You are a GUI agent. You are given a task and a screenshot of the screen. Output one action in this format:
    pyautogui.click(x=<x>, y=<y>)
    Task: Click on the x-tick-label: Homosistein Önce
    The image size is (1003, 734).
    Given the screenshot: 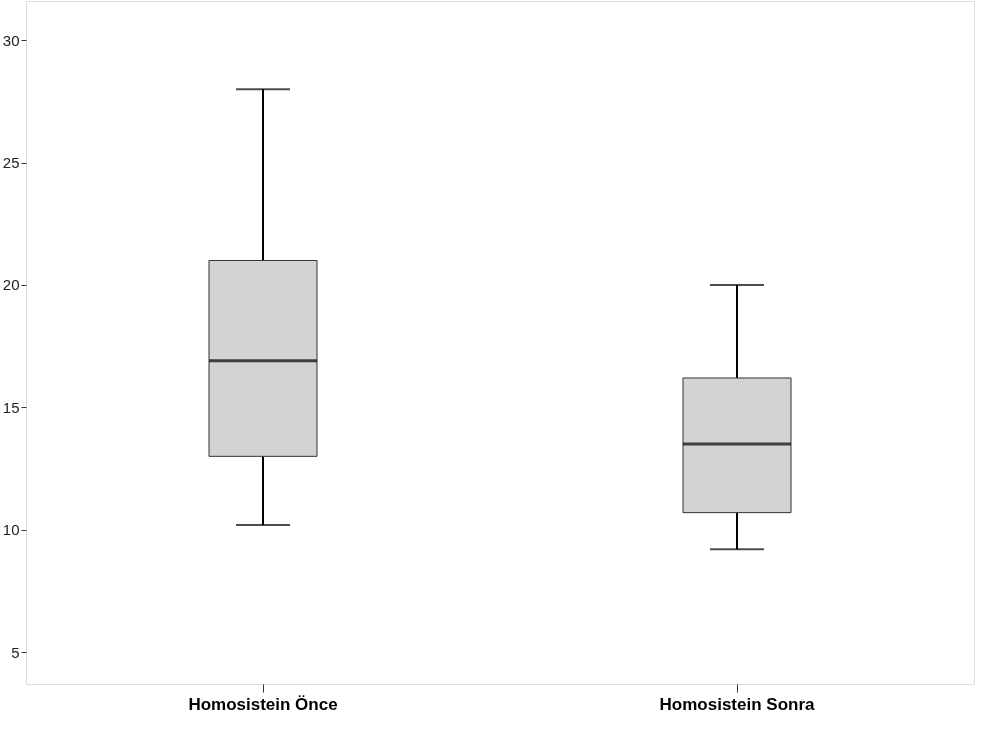 What is the action you would take?
    pyautogui.click(x=263, y=704)
    